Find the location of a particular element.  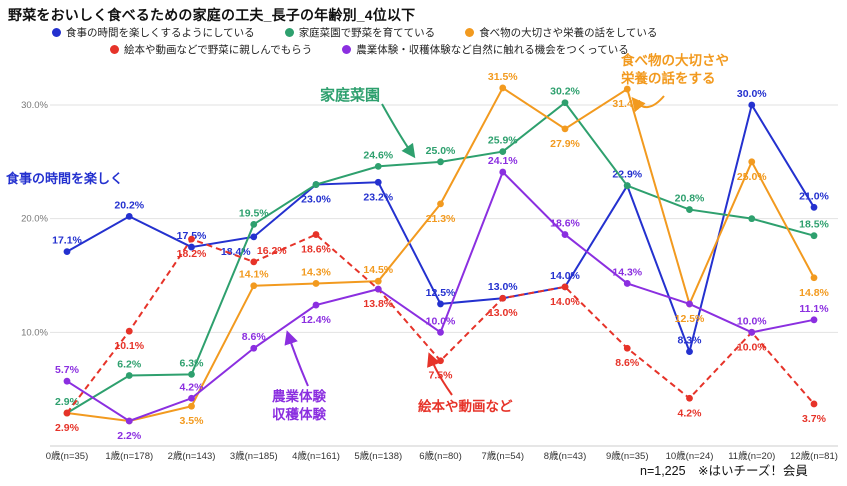

svg-text: 17.1% is located at coordinates (67, 241).